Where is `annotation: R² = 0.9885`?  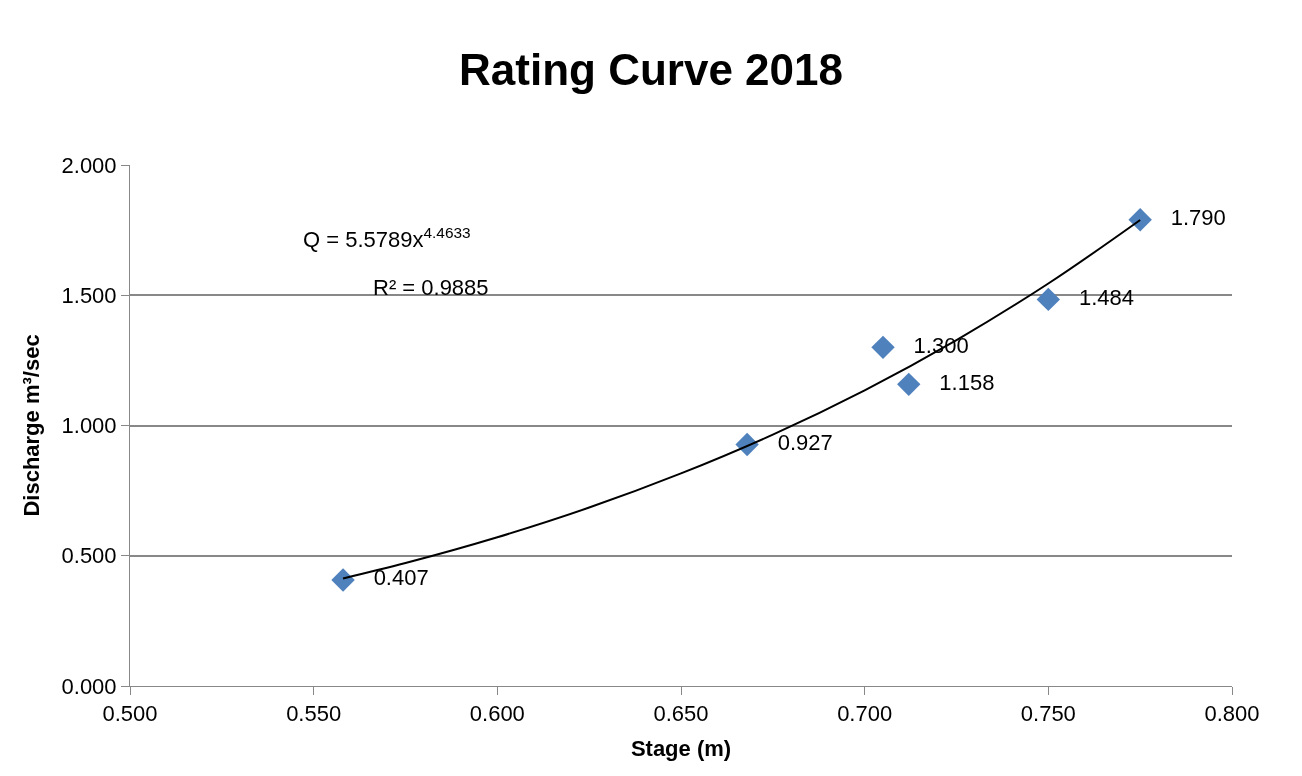 annotation: R² = 0.9885 is located at coordinates (431, 287).